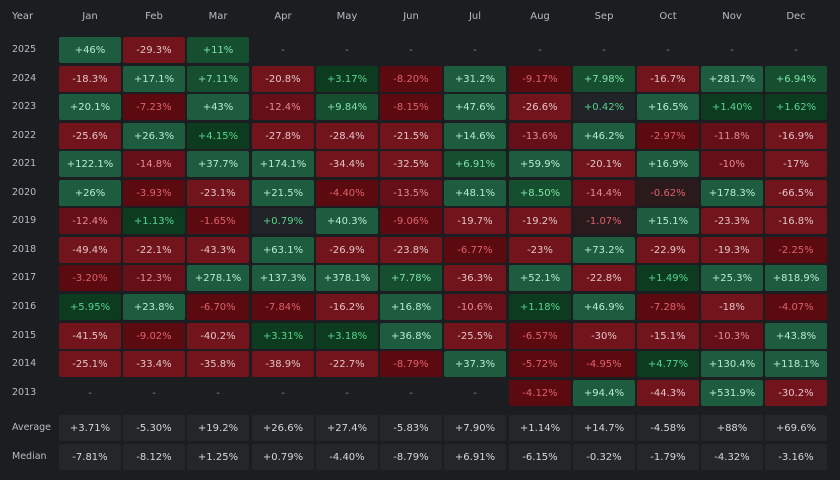 The image size is (840, 480). Describe the element at coordinates (732, 79) in the screenshot. I see `return-cell: +281.7%` at that location.